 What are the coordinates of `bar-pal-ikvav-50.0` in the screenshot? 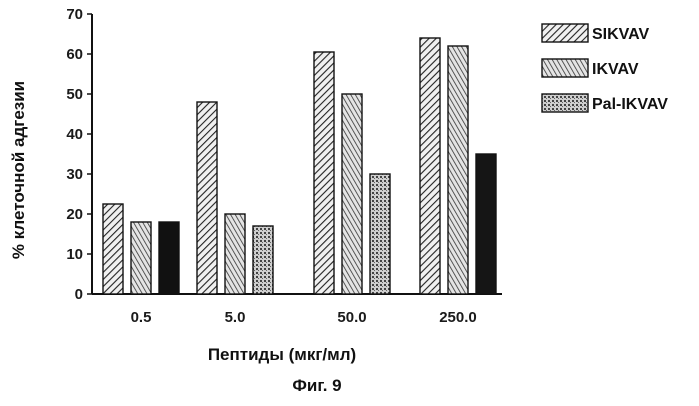 It's located at (380, 234).